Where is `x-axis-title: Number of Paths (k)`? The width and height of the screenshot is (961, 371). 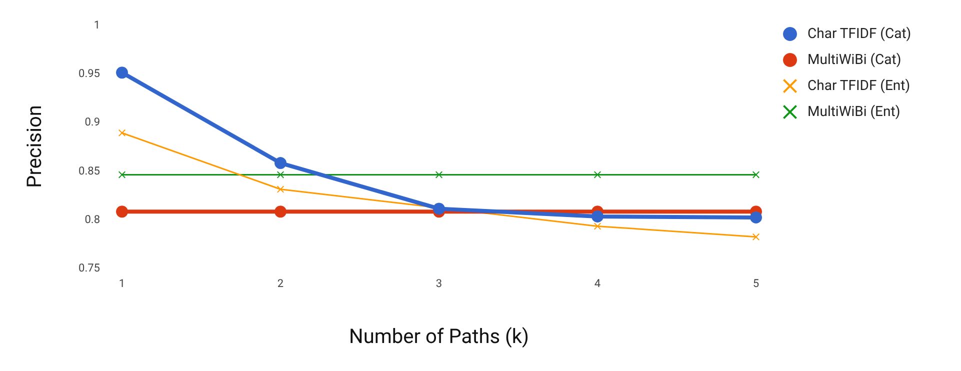 x-axis-title: Number of Paths (k) is located at coordinates (439, 336).